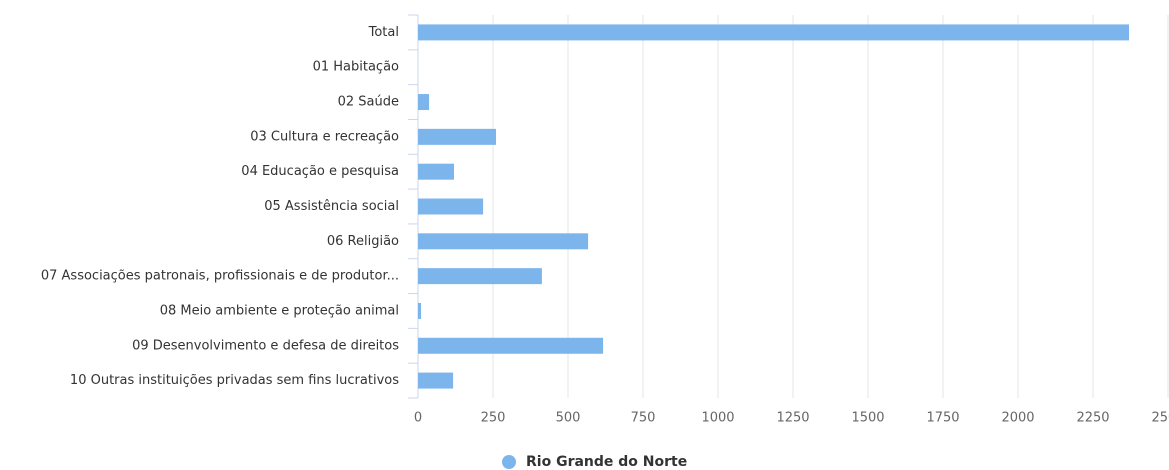 Image resolution: width=1169 pixels, height=470 pixels. Describe the element at coordinates (717, 418) in the screenshot. I see `x-tick-label: 1000` at that location.